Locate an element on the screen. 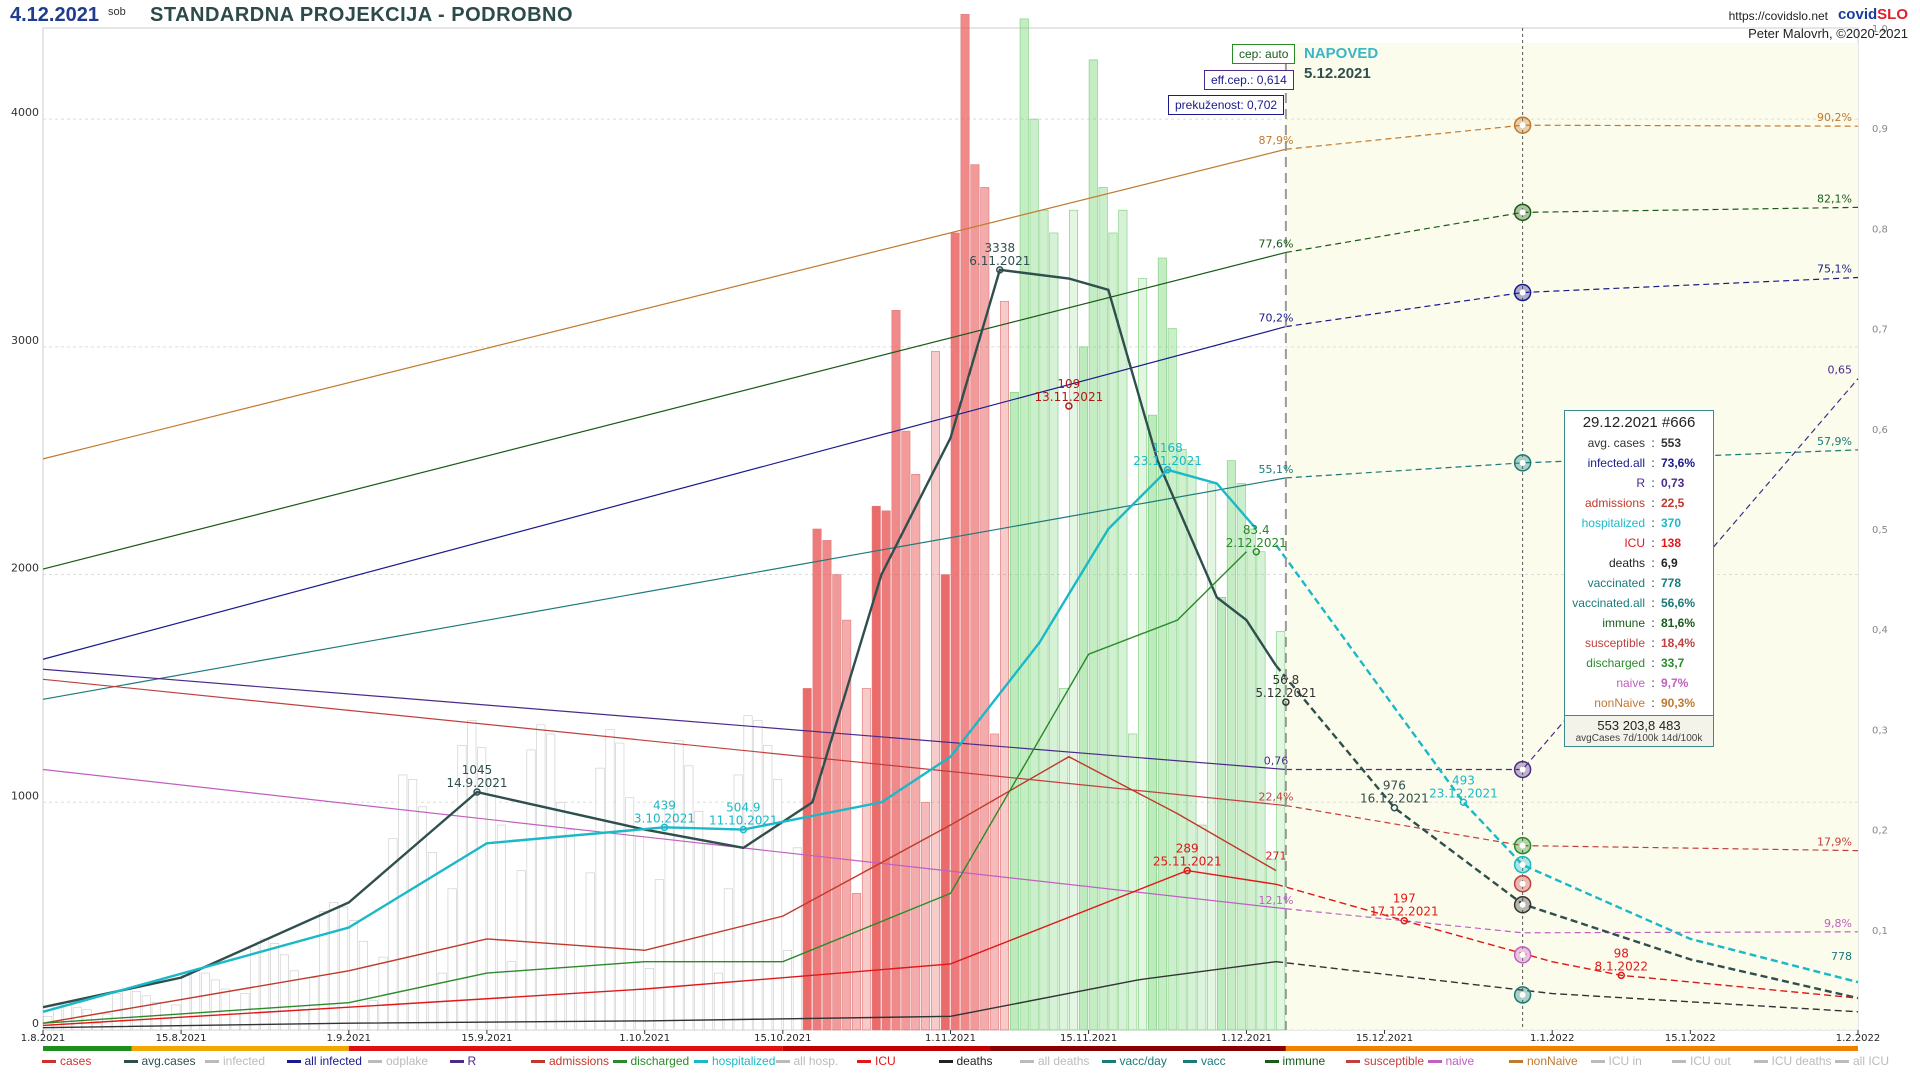  tooltip-row: naive:9,7% is located at coordinates (1639, 683).